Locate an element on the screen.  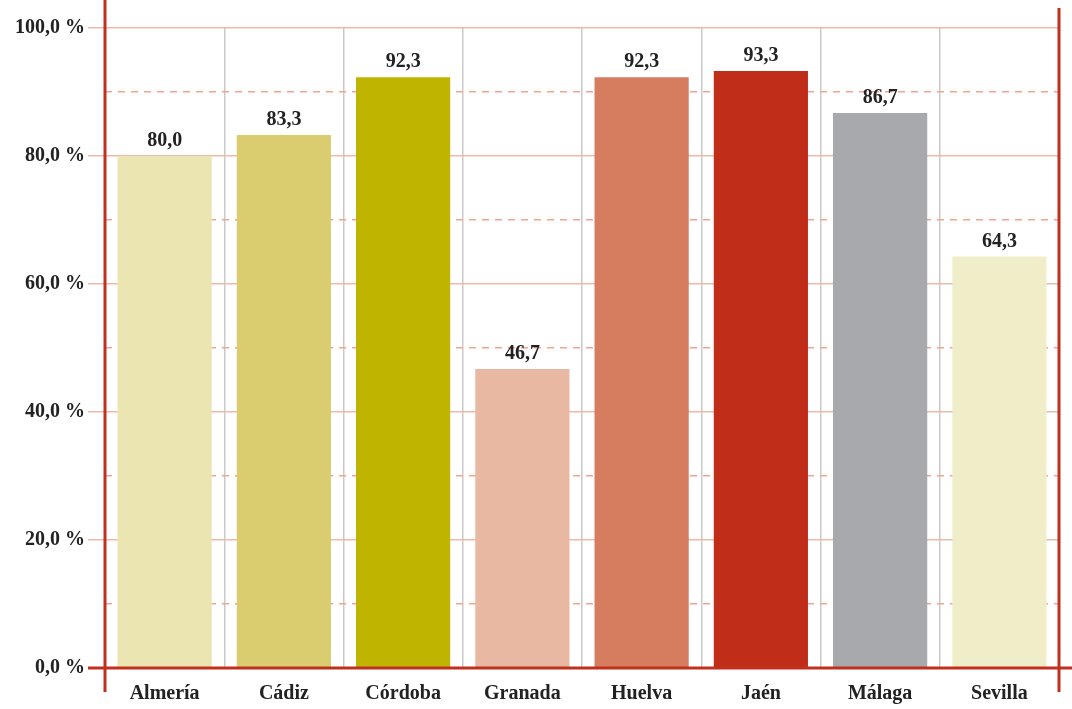
y-tick-label: 80,0 % is located at coordinates (55, 154).